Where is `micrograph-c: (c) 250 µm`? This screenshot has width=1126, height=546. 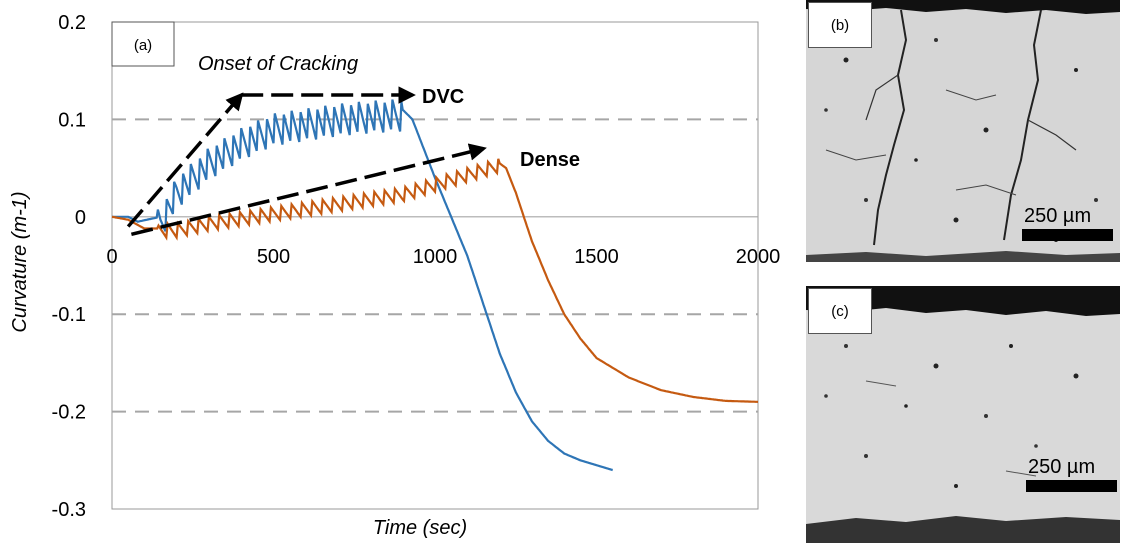
micrograph-c: (c) 250 µm is located at coordinates (963, 414).